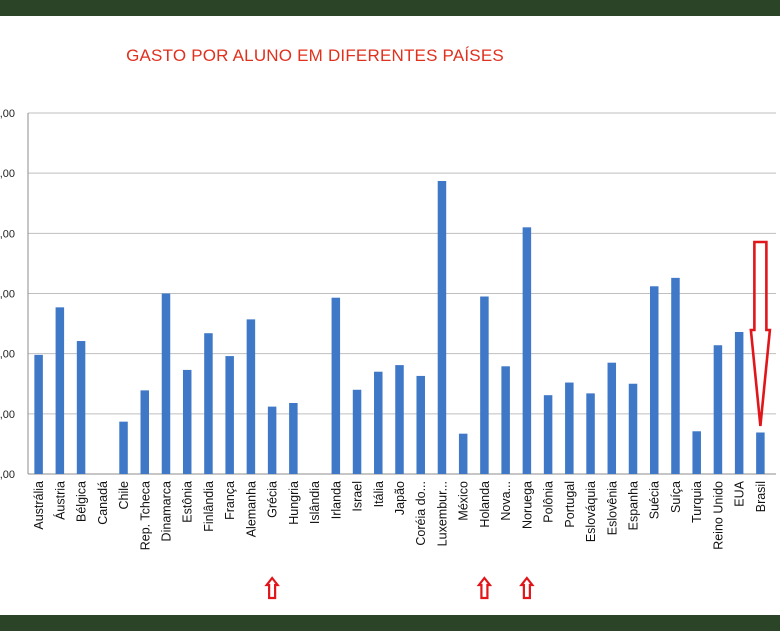 The width and height of the screenshot is (780, 631). Describe the element at coordinates (591, 511) in the screenshot. I see `category-label: Eslováquia` at that location.